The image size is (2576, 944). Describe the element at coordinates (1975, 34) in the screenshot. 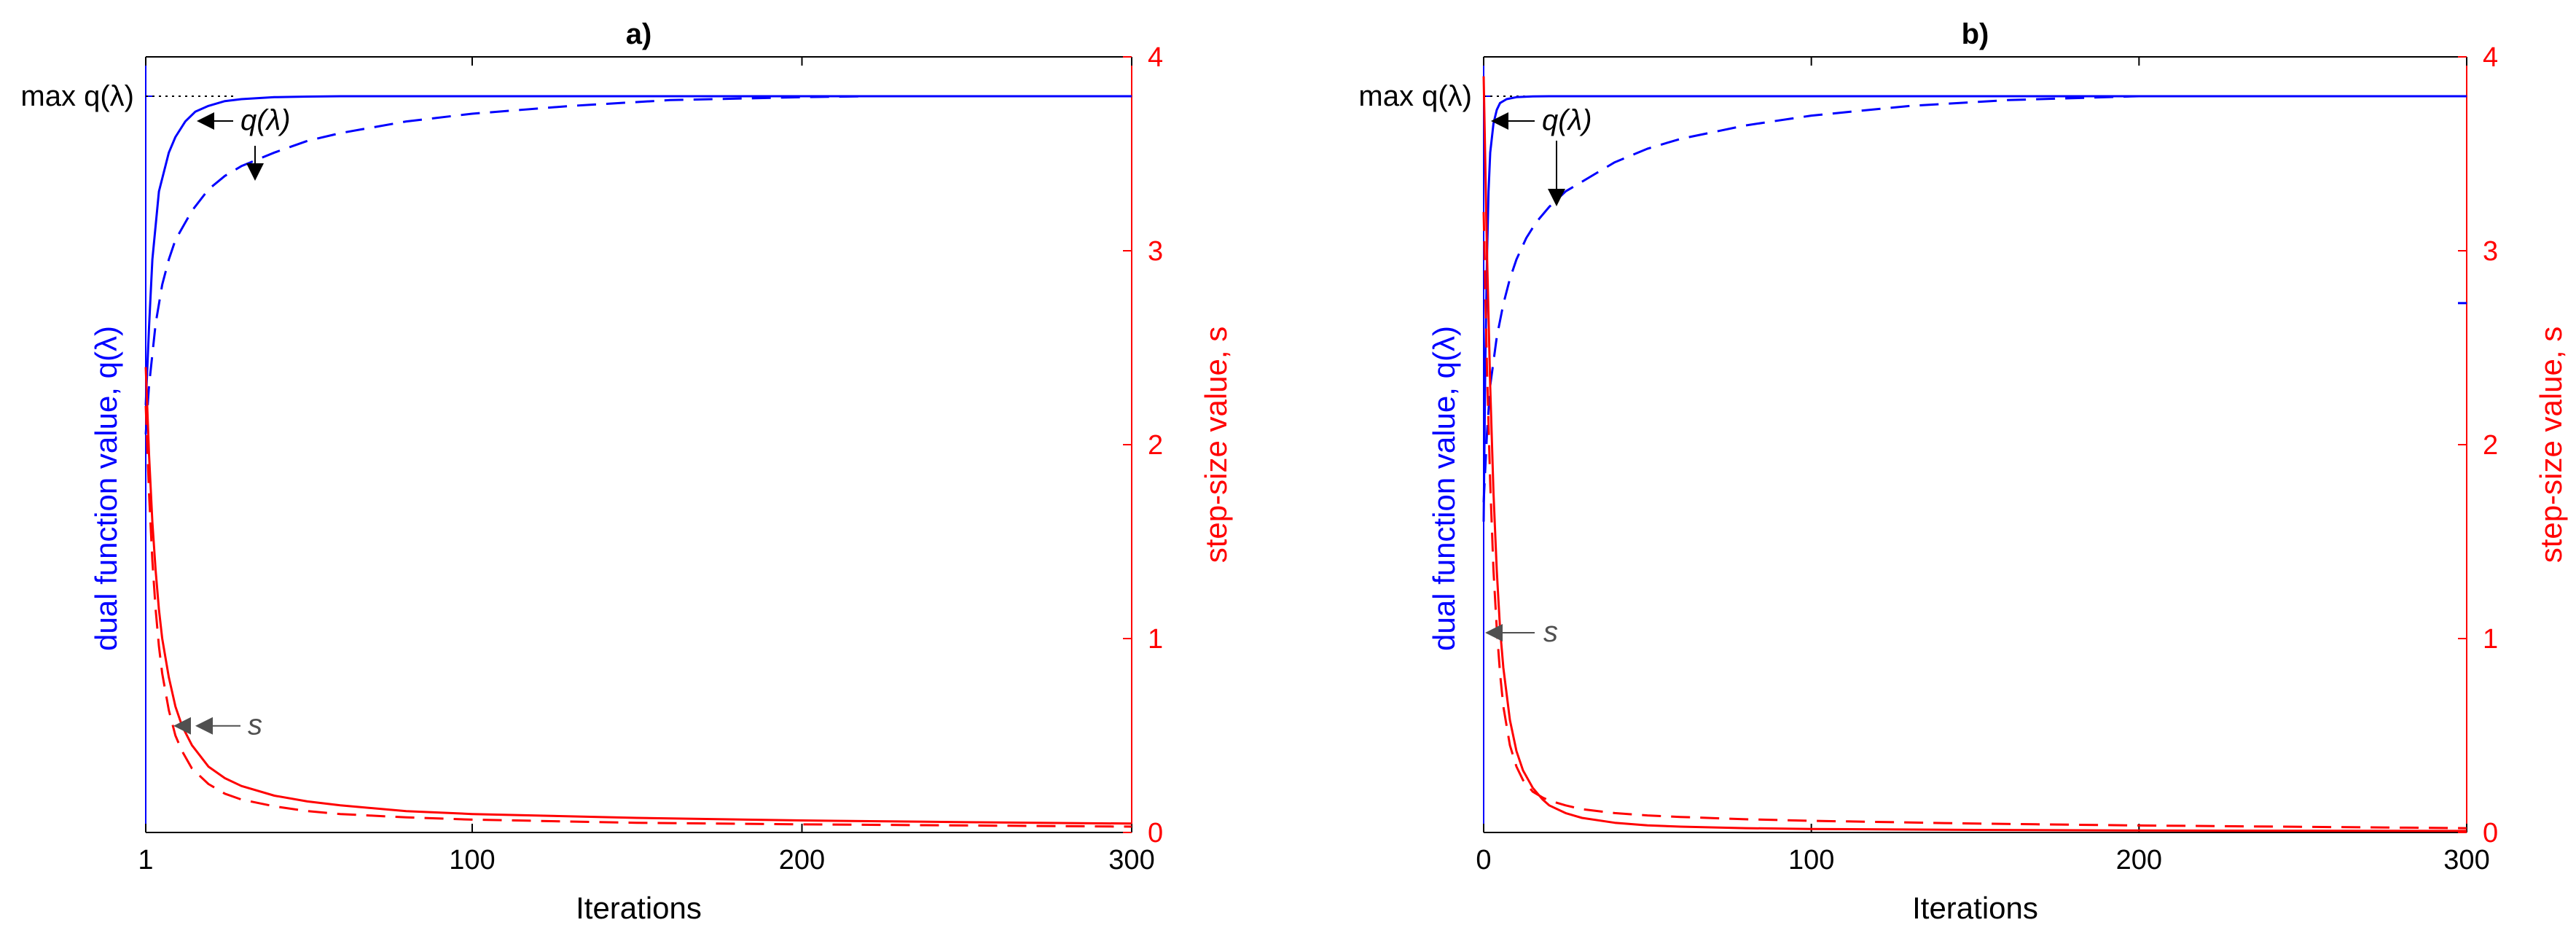

I see `panel-title: b)` at that location.